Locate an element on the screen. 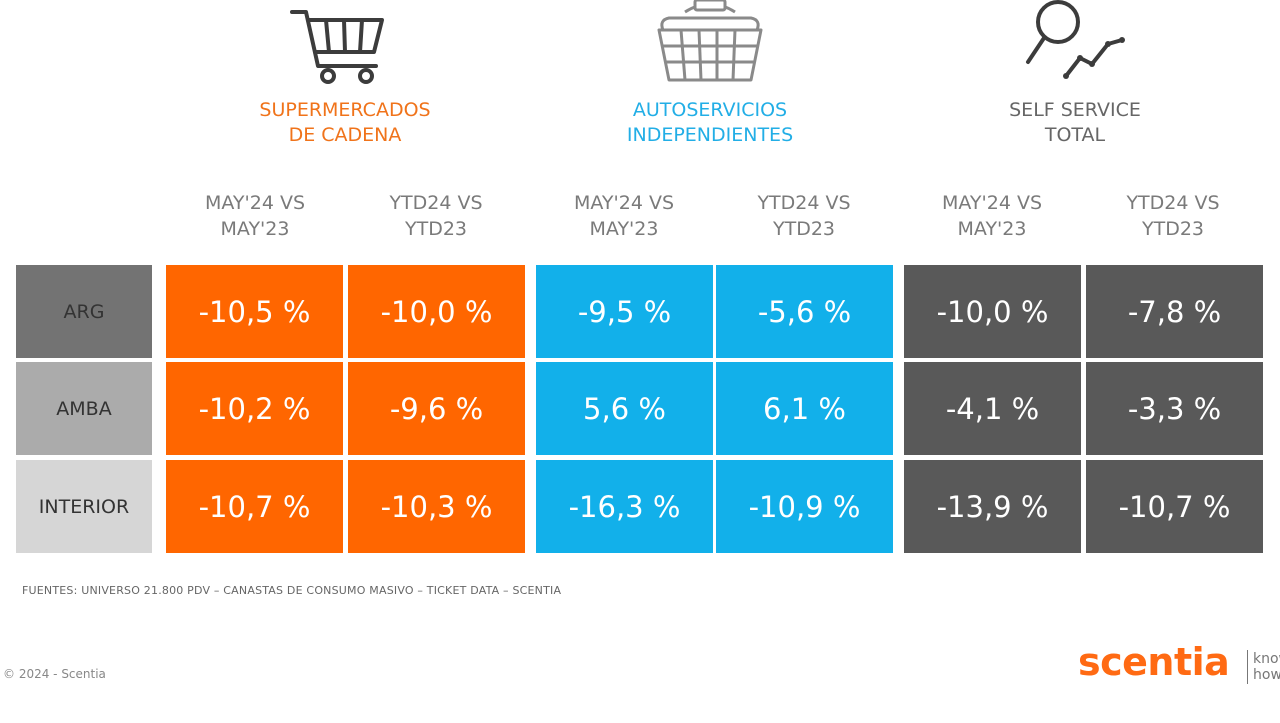 Image resolution: width=1280 pixels, height=723 pixels. group-title-self-service: SELF SERVICE TOTAL is located at coordinates (1075, 122).